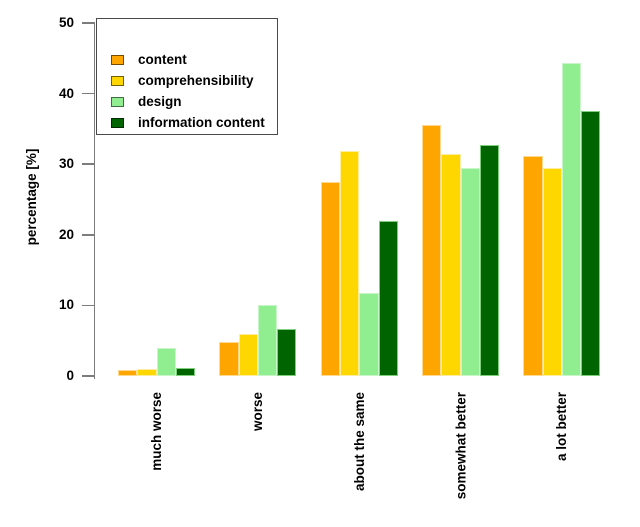  What do you see at coordinates (66, 22) in the screenshot?
I see `y-tick-label-50: 50` at bounding box center [66, 22].